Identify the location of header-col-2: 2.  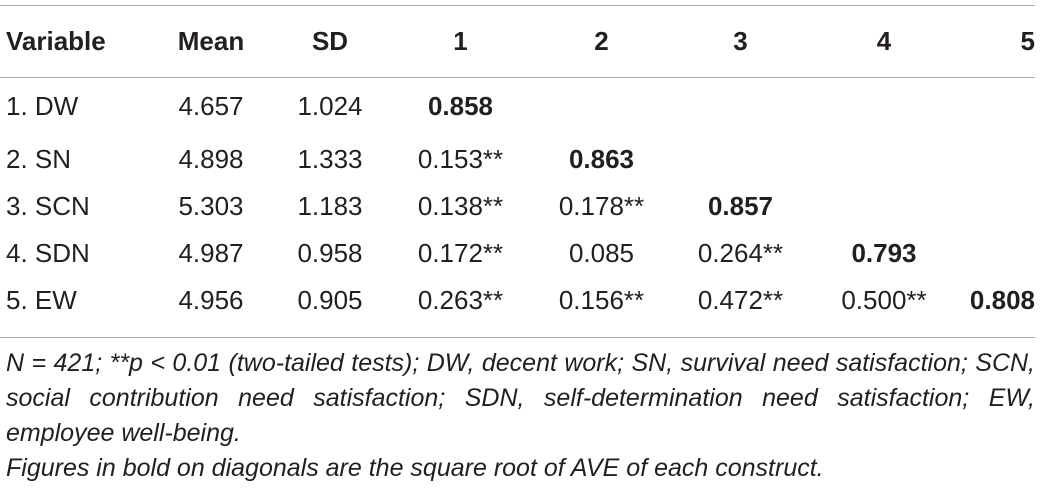
(601, 41).